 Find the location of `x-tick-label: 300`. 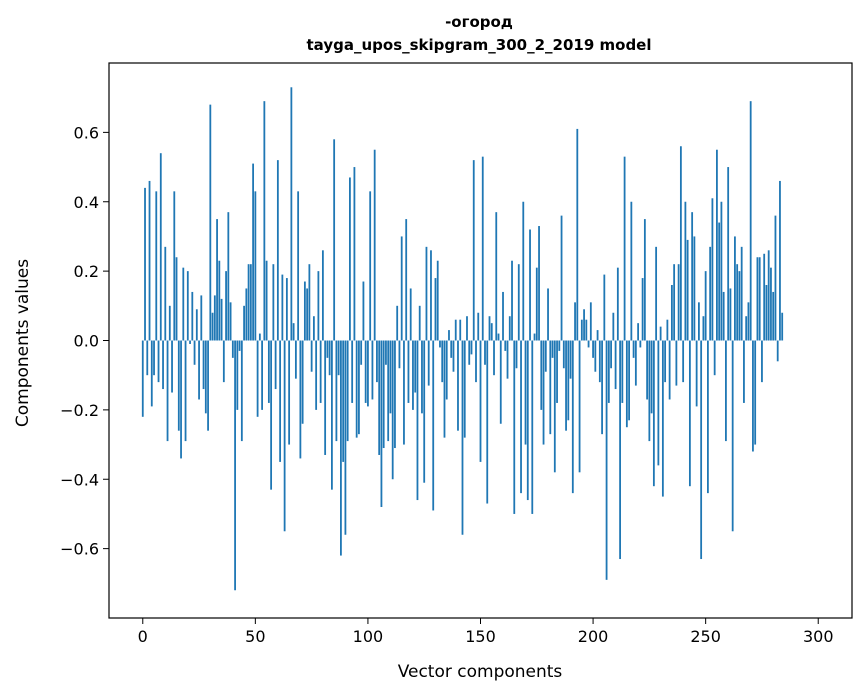

x-tick-label: 300 is located at coordinates (818, 636).